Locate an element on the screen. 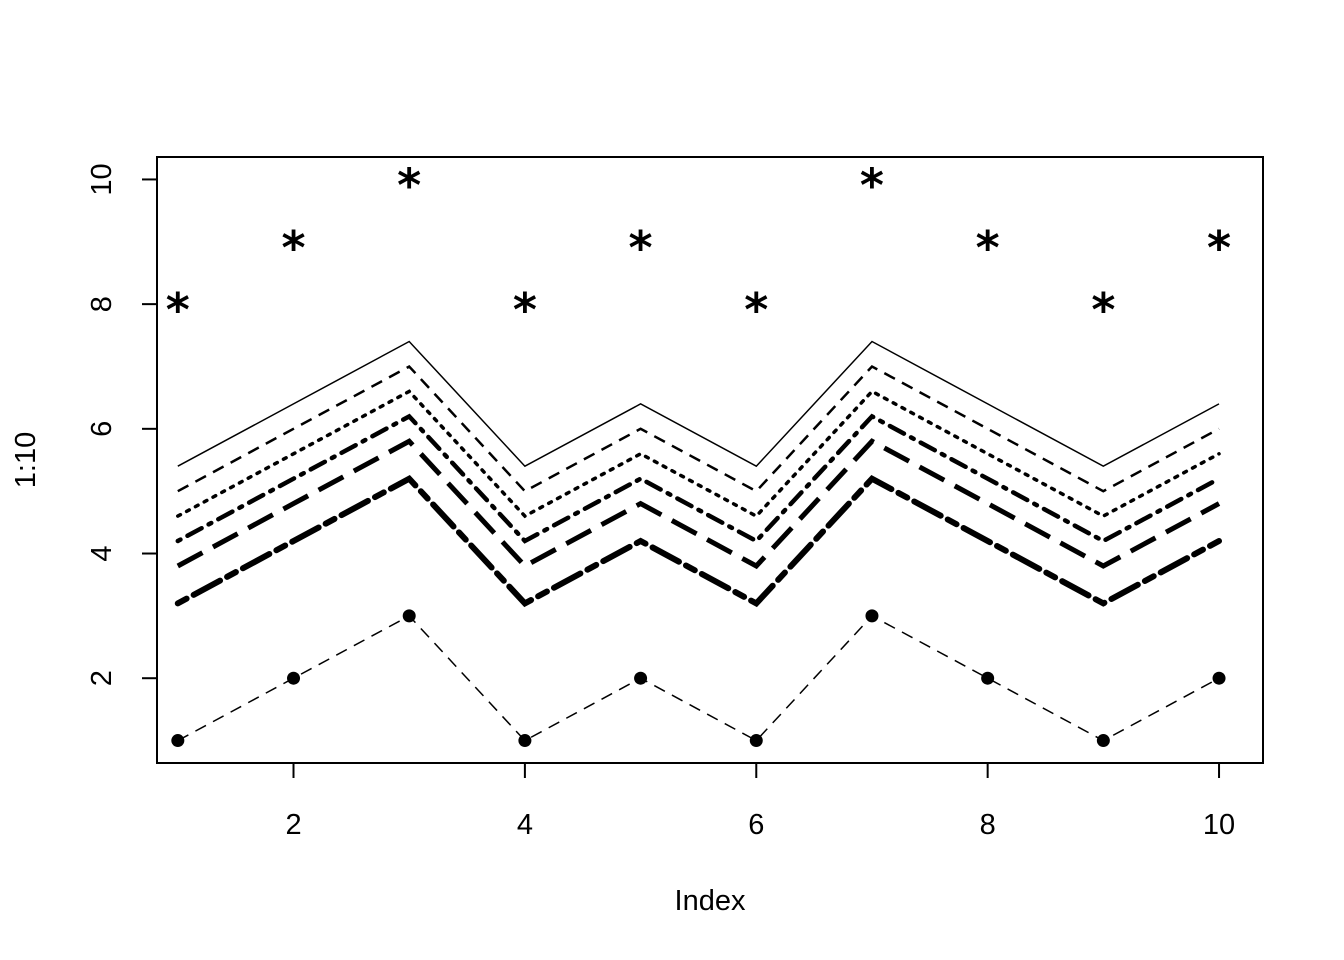 The height and width of the screenshot is (960, 1344). x-tick-label: 4 is located at coordinates (525, 825).